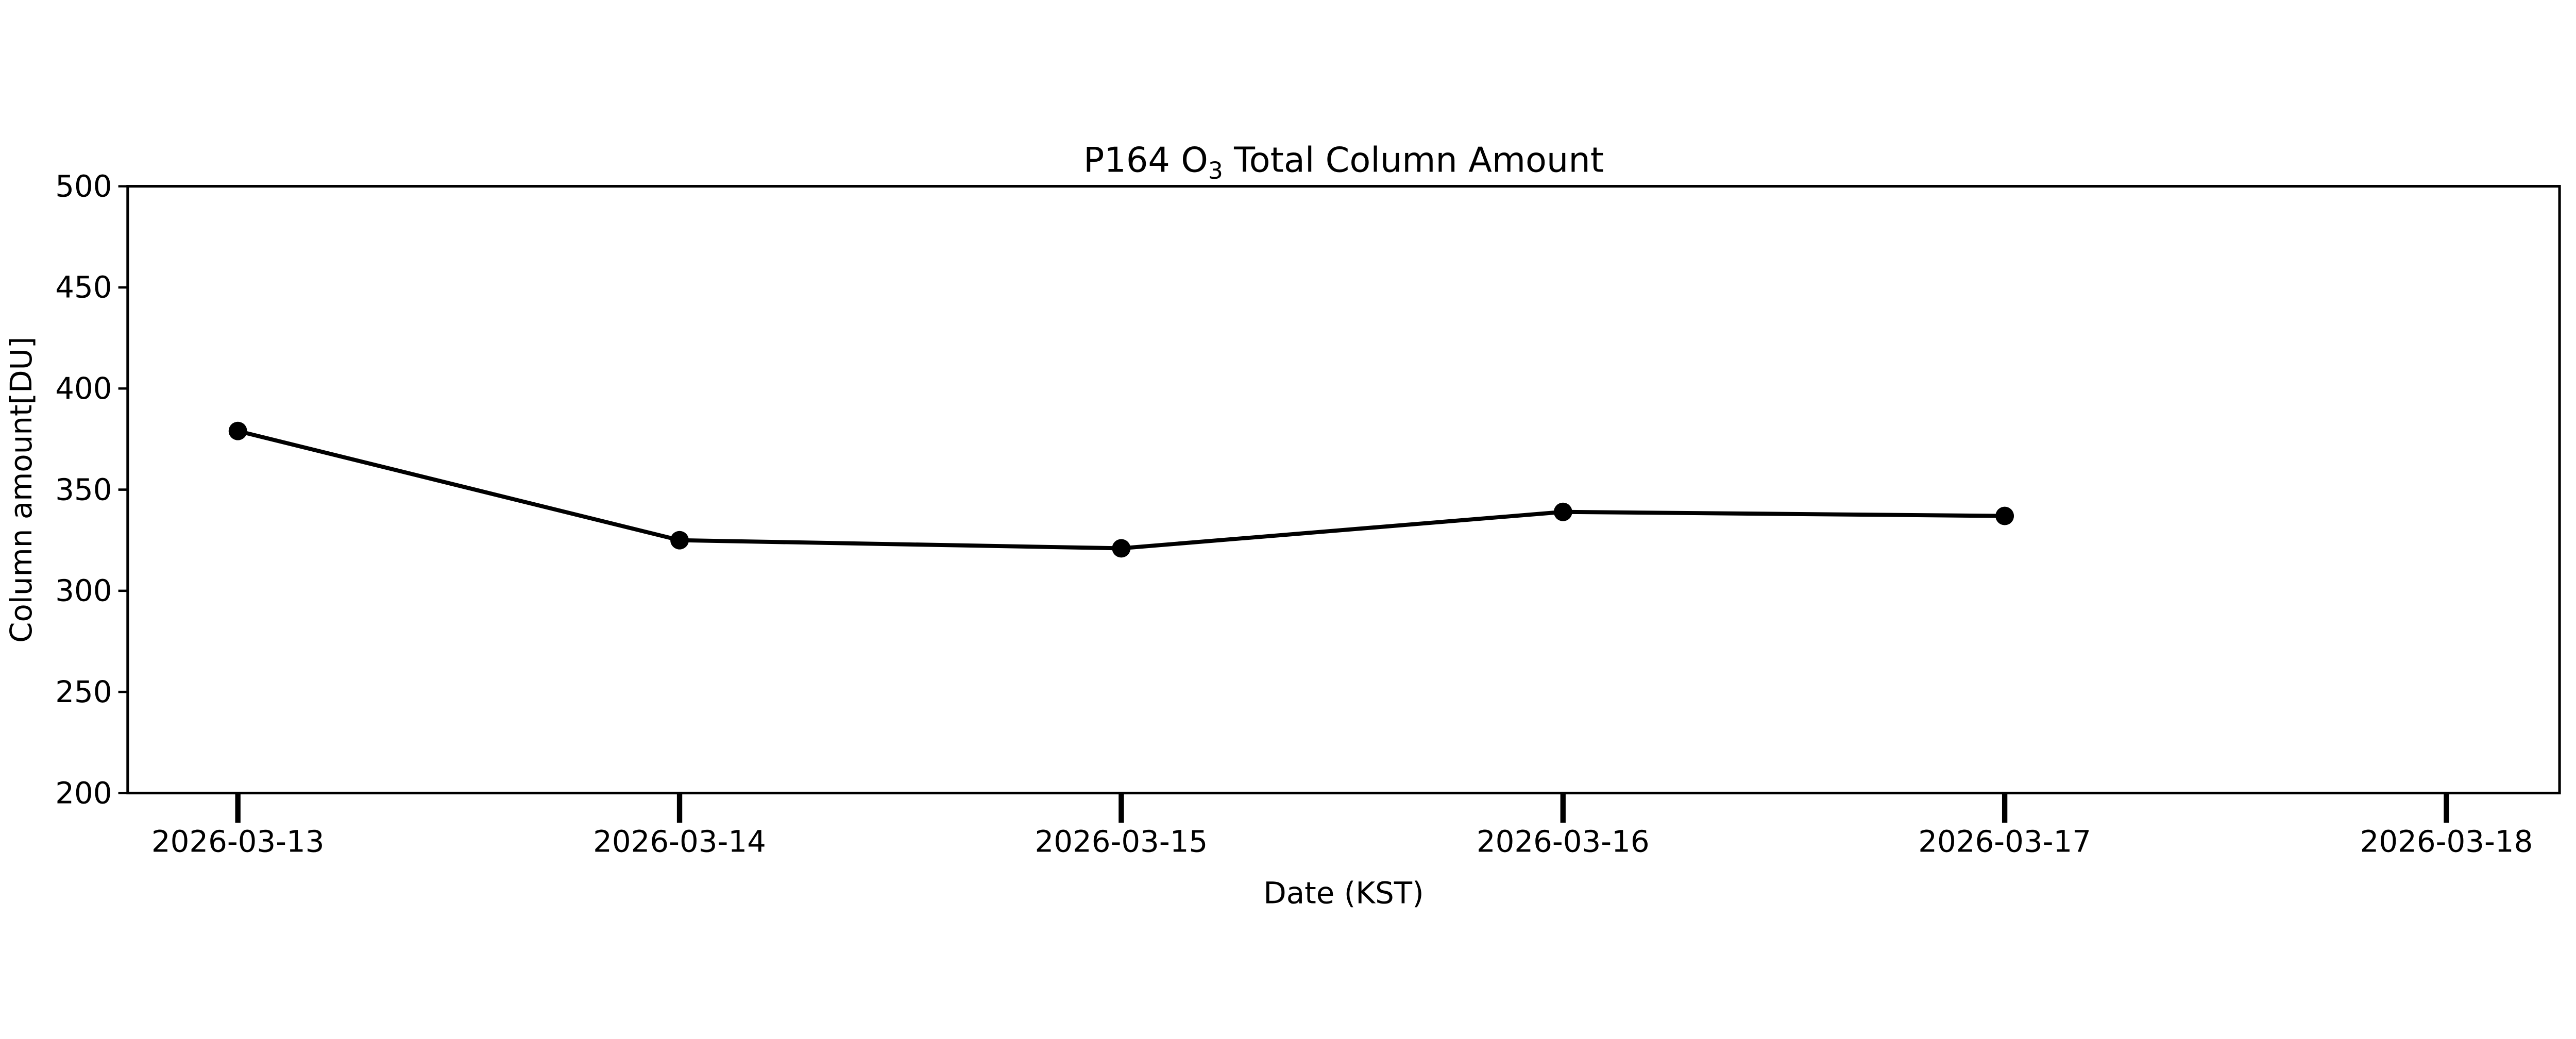 The width and height of the screenshot is (2576, 1039). I want to click on data-line, so click(1121, 490).